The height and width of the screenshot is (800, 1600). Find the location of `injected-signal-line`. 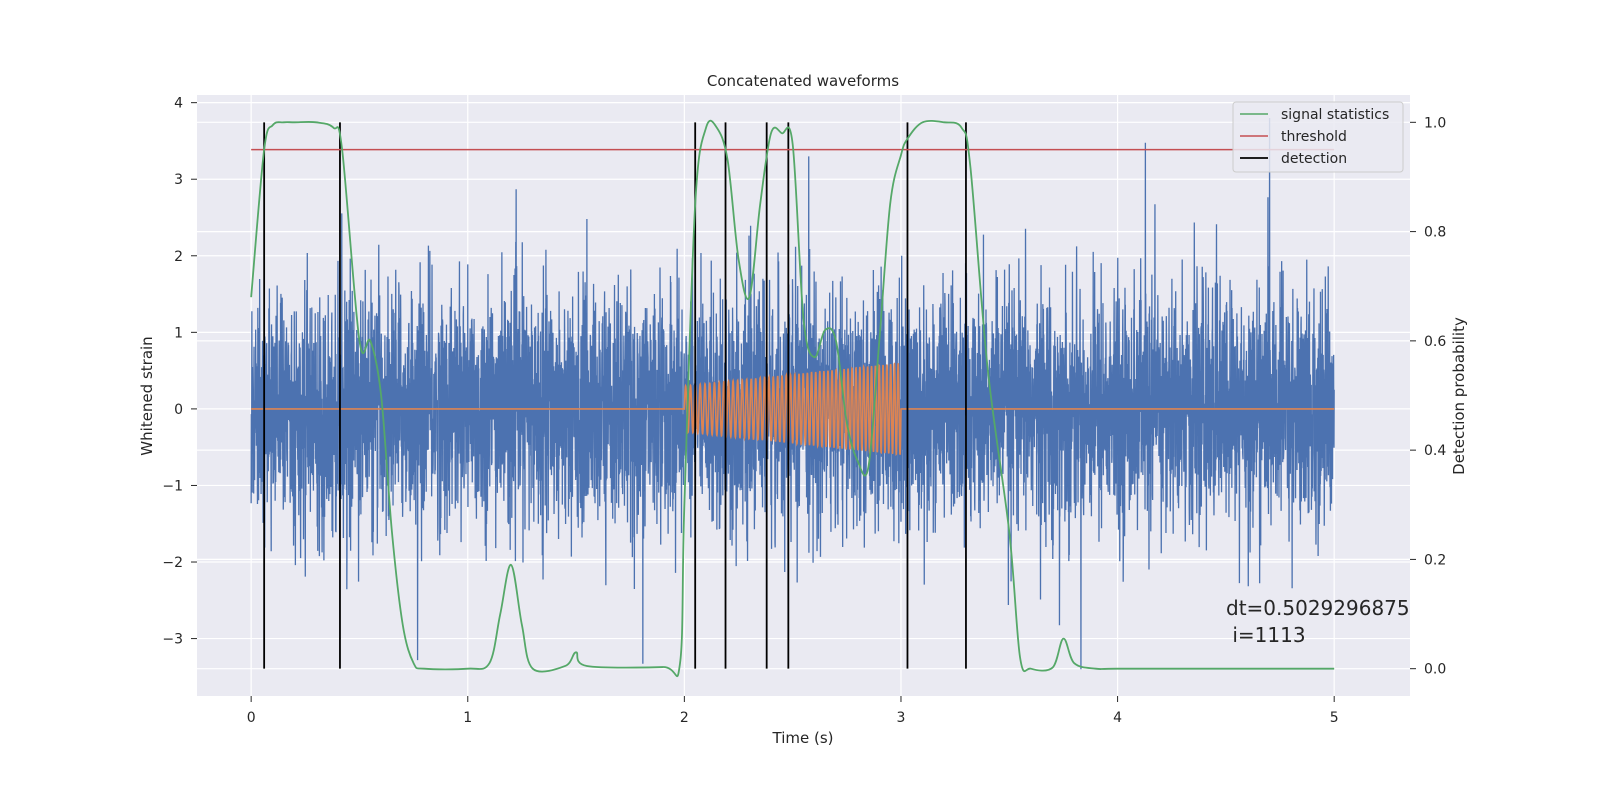

injected-signal-line is located at coordinates (793, 409).